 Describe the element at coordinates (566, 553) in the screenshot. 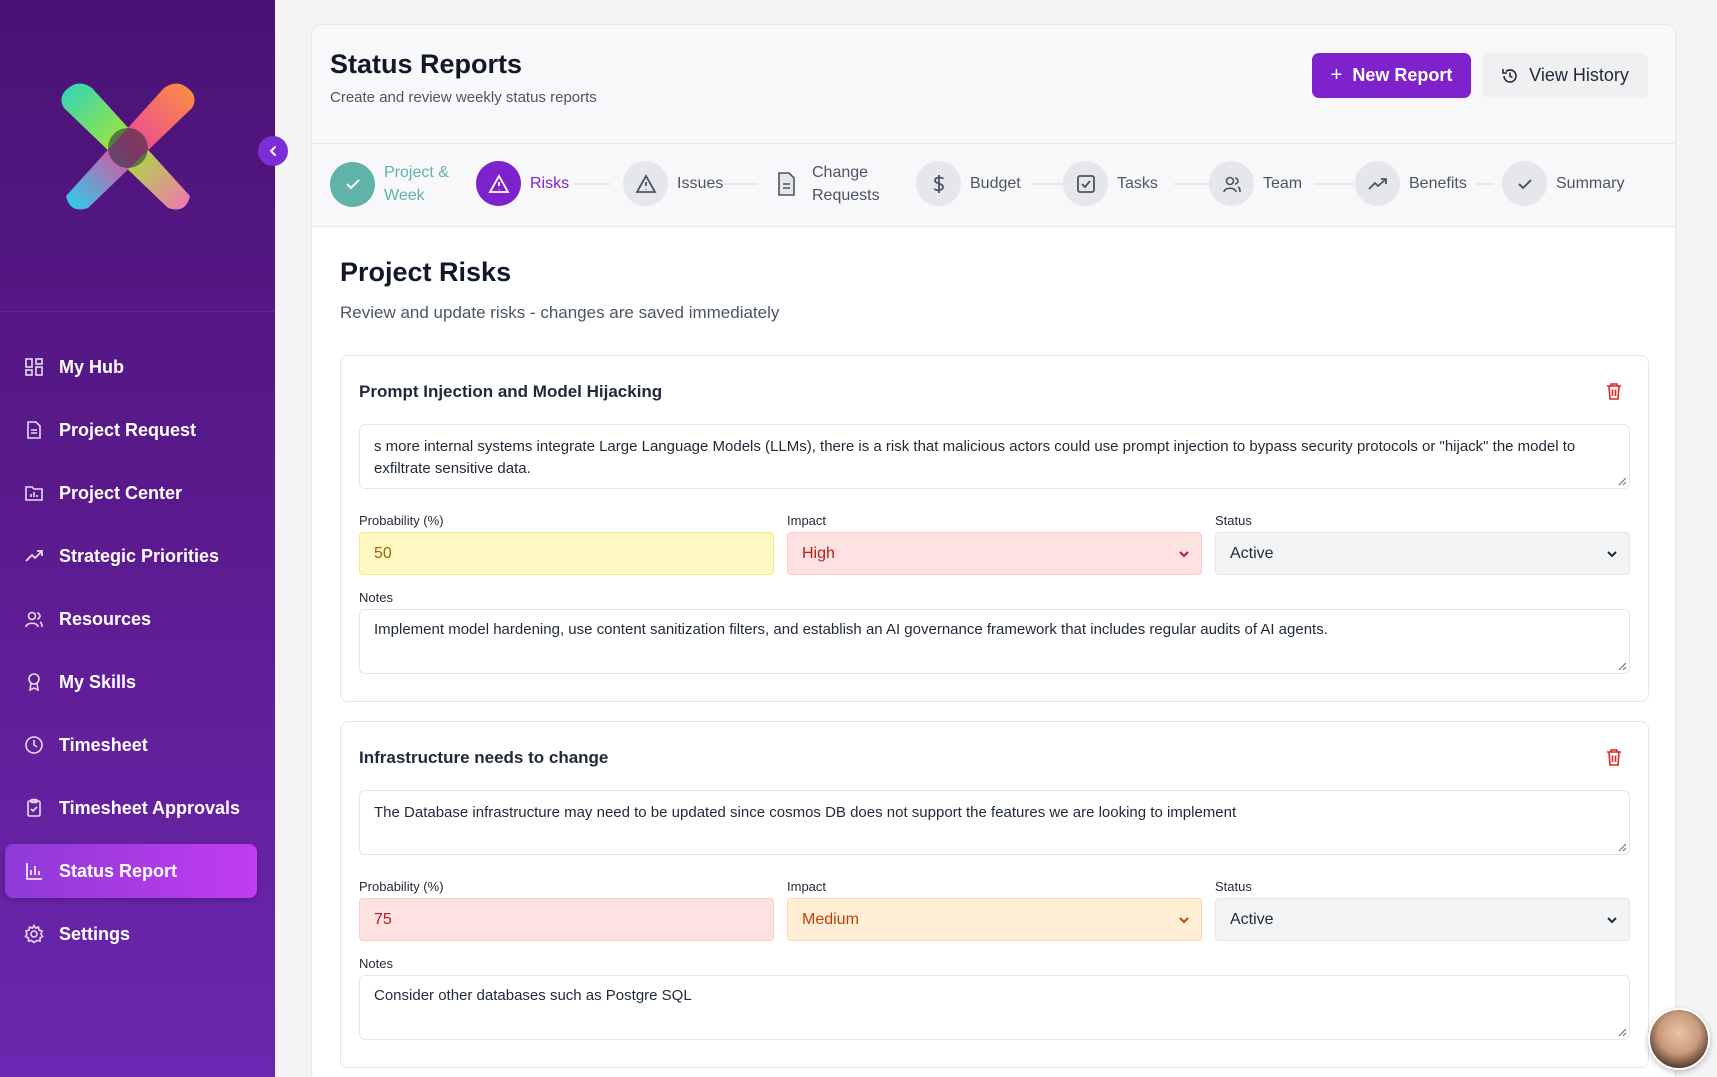

I see `probability-input: 50` at that location.